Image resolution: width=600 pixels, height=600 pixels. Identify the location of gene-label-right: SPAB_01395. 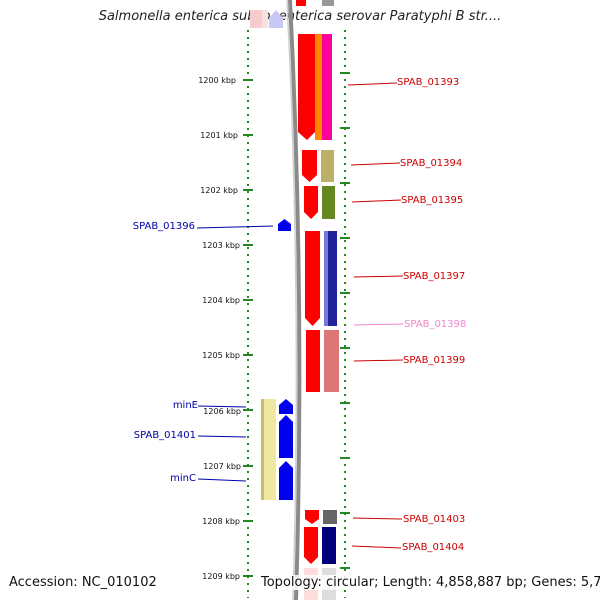
(432, 200).